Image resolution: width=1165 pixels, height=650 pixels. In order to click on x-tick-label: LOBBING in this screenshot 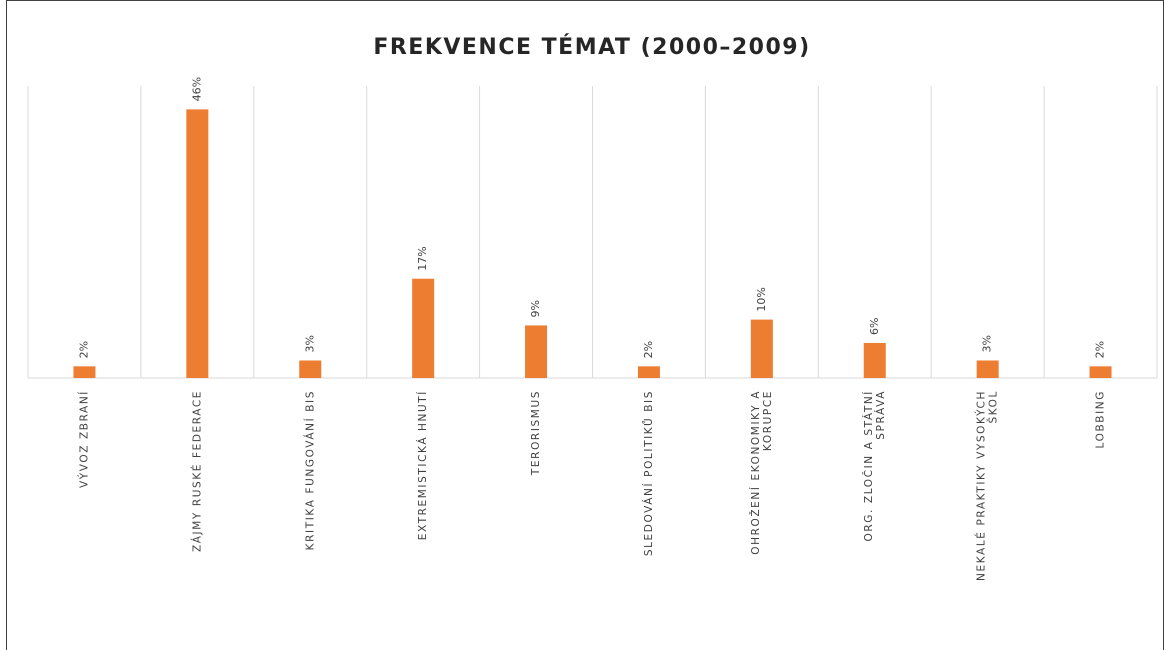, I will do `click(1101, 419)`.